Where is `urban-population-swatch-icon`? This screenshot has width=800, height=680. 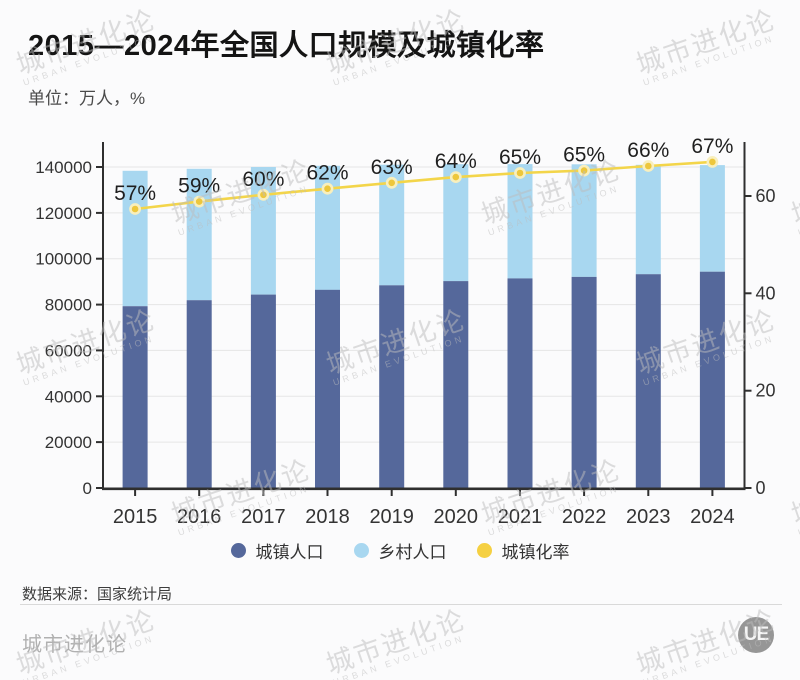 urban-population-swatch-icon is located at coordinates (238, 550).